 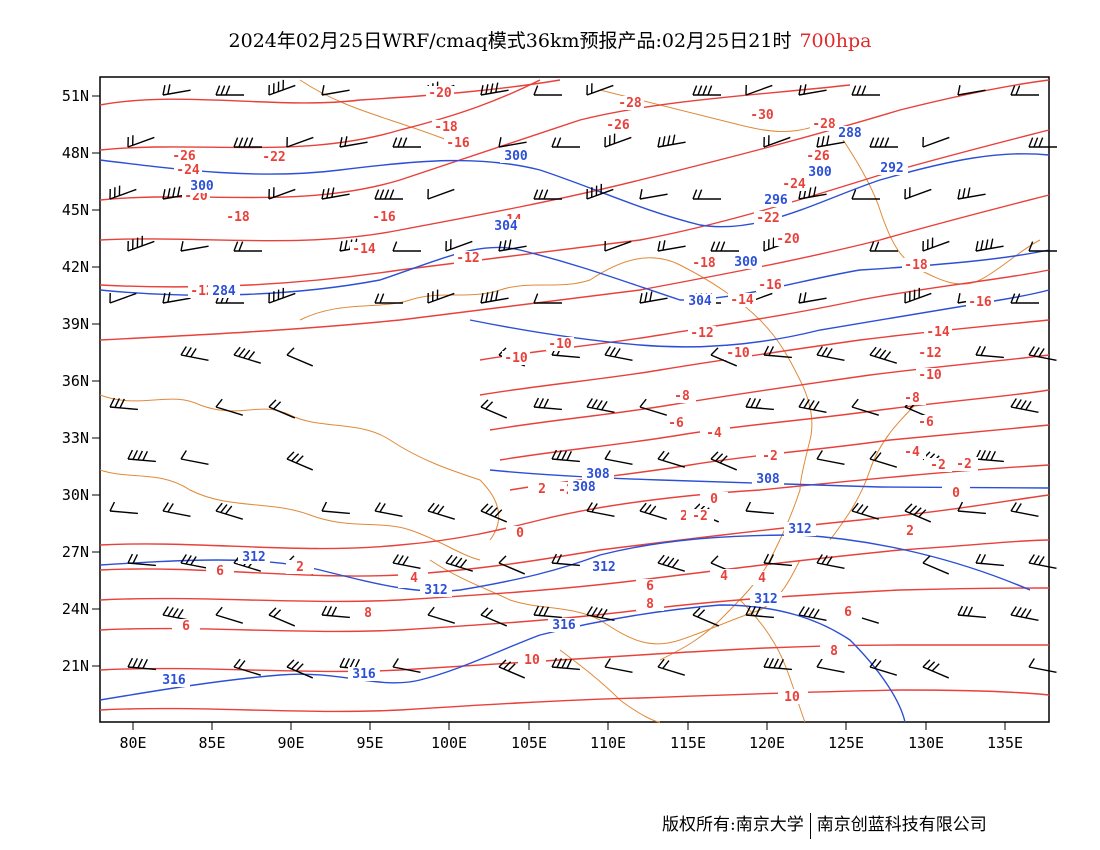 I want to click on temperature-label: -18, so click(x=446, y=127).